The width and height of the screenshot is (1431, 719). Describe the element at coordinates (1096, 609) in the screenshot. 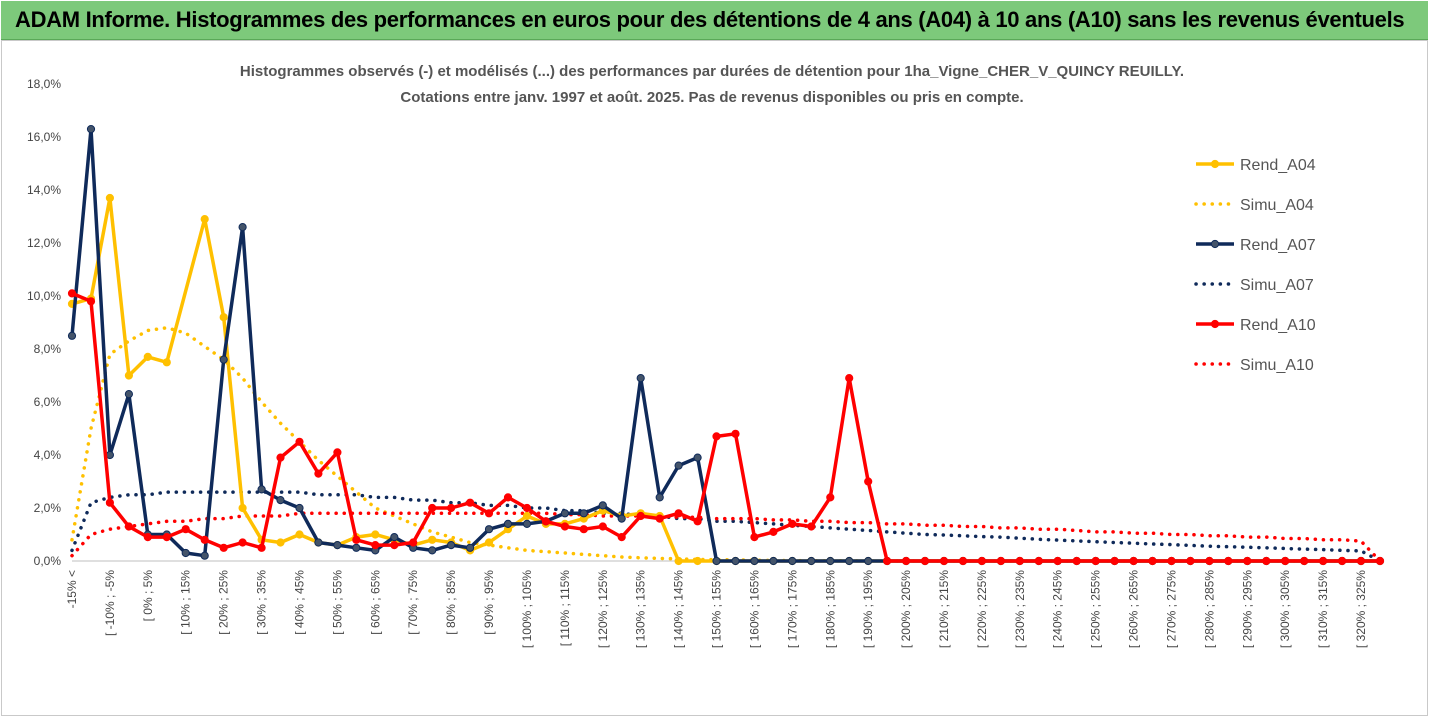

I see `x-tick-label: [ 250% ; 255%` at that location.